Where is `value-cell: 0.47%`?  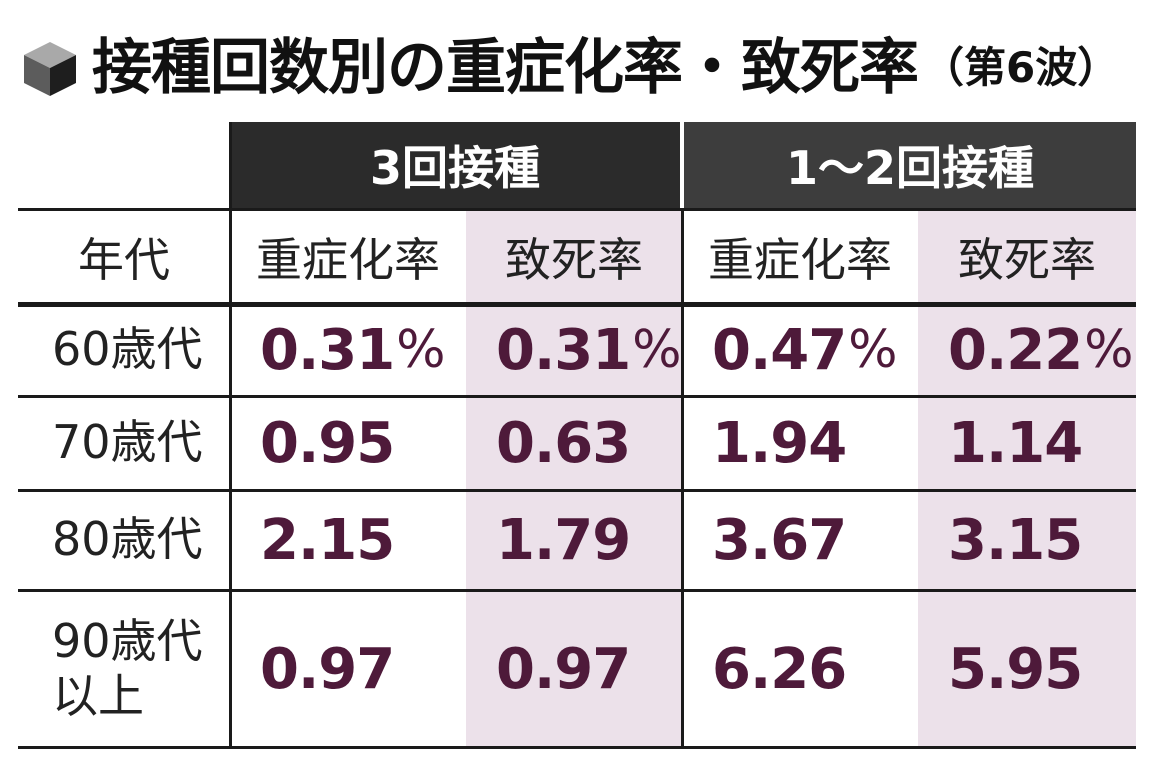 value-cell: 0.47% is located at coordinates (800, 350).